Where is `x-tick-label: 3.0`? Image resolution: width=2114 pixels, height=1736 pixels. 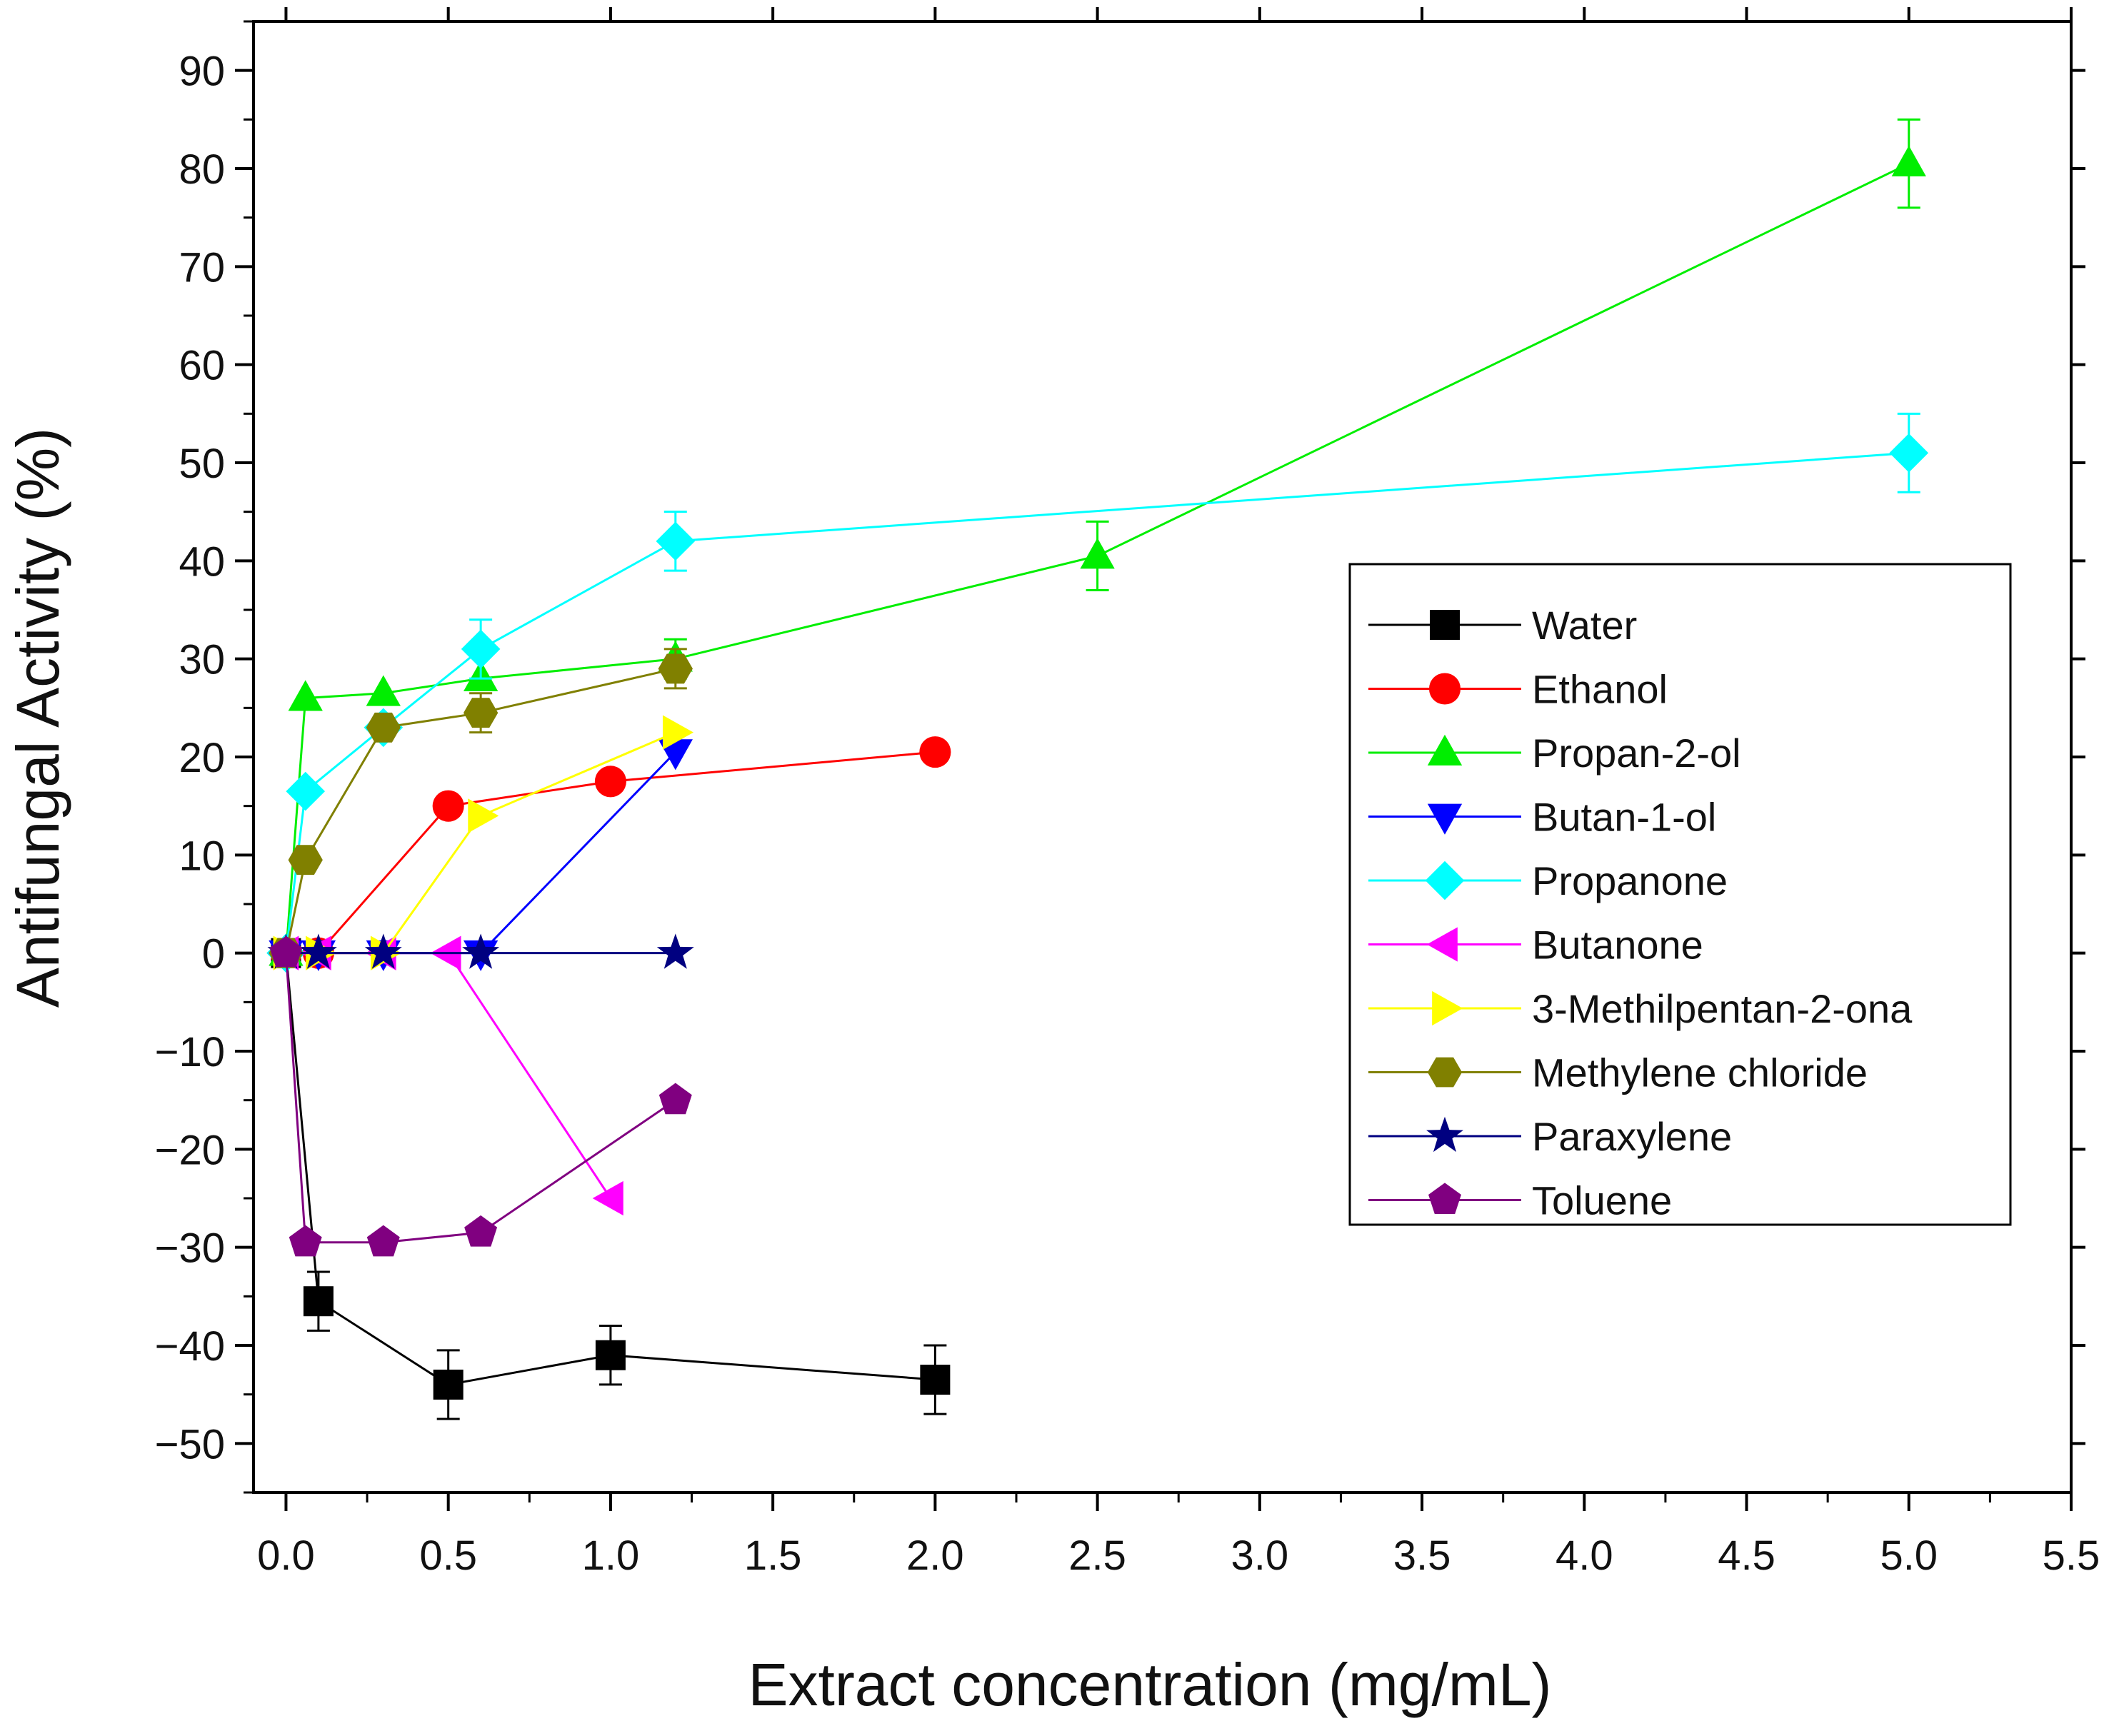
x-tick-label: 3.0 is located at coordinates (1260, 1555).